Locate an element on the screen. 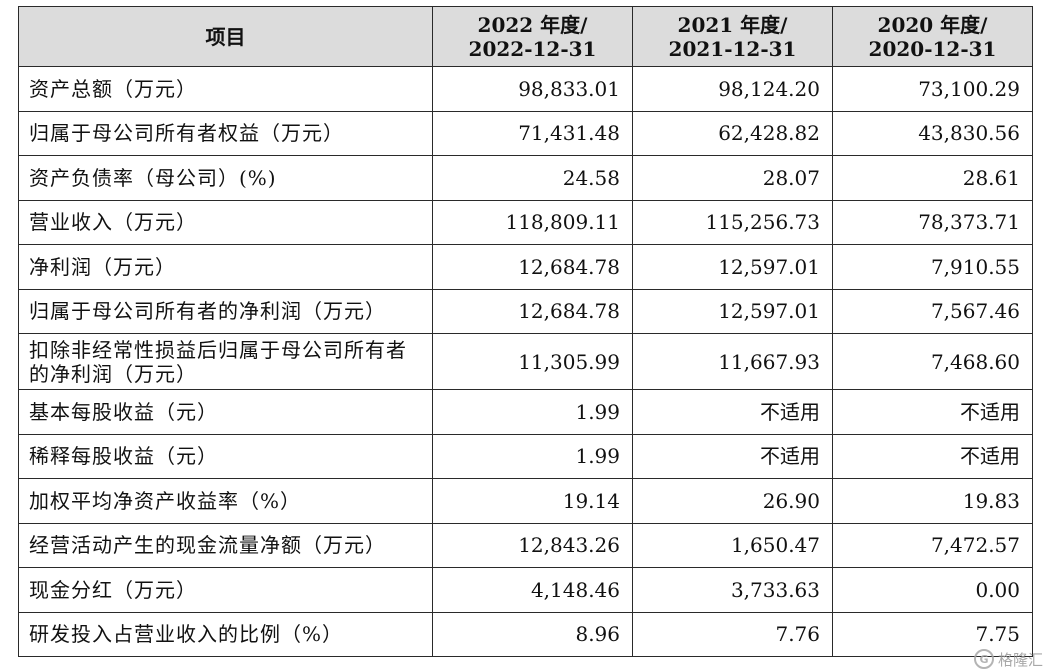  table-row: 稀释每股收益（元） 1.99 不适用 不适用 is located at coordinates (525, 456).